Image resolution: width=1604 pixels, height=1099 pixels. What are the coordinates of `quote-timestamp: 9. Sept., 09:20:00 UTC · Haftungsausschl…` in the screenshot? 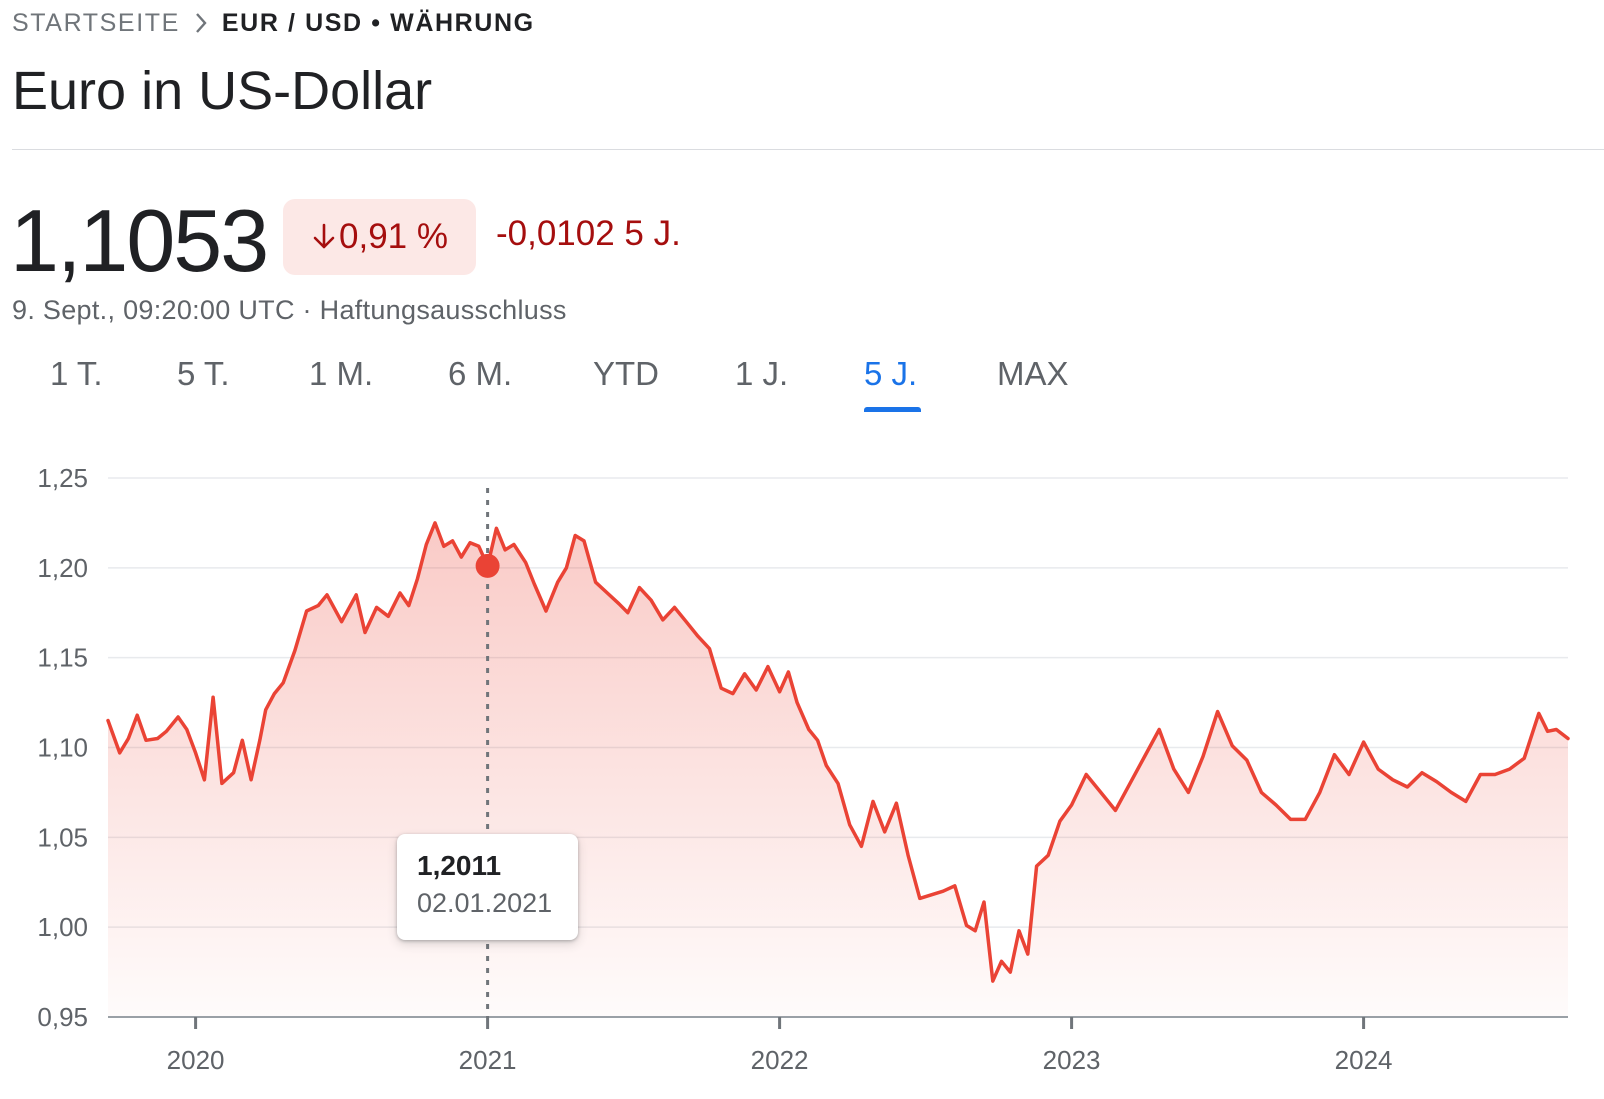 It's located at (289, 310).